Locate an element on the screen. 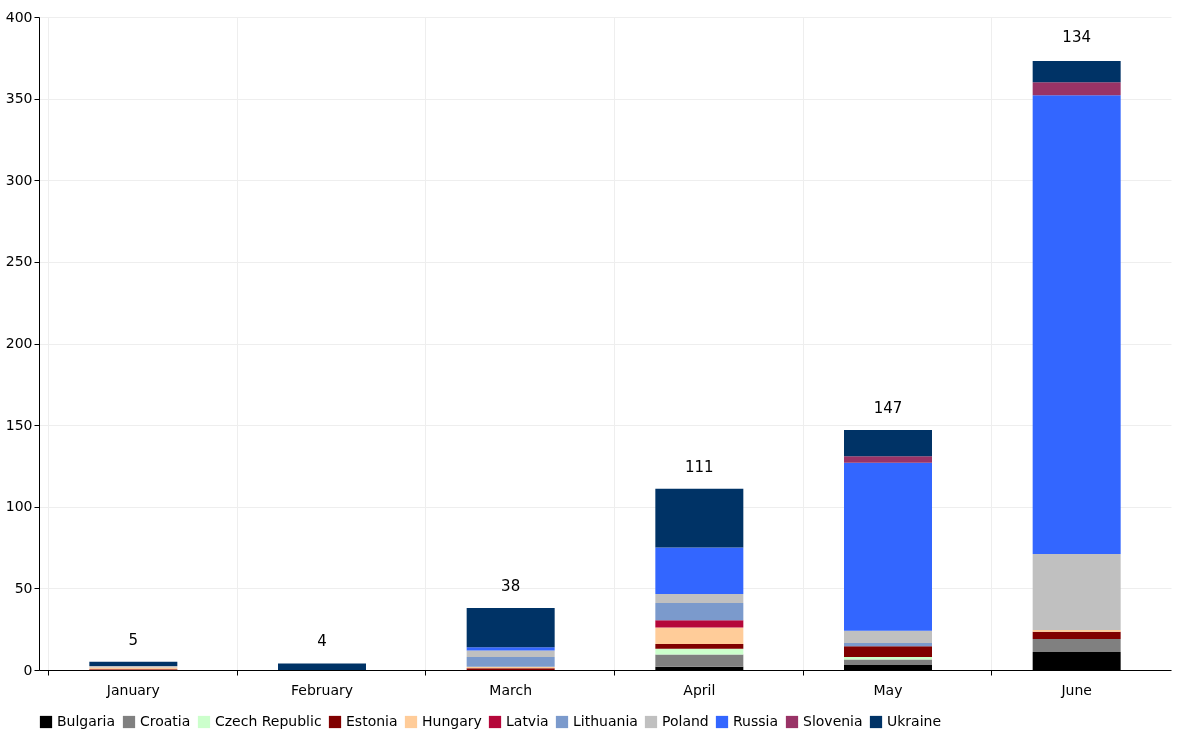 Image resolution: width=1181 pixels, height=734 pixels. annotation: 134 is located at coordinates (1076, 37).